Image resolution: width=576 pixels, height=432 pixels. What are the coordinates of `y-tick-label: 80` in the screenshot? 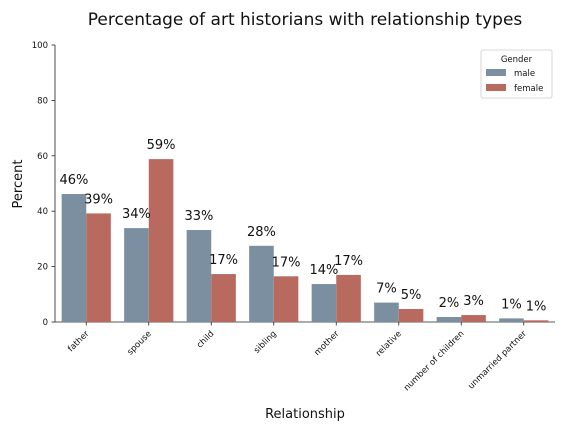 It's located at (42, 101).